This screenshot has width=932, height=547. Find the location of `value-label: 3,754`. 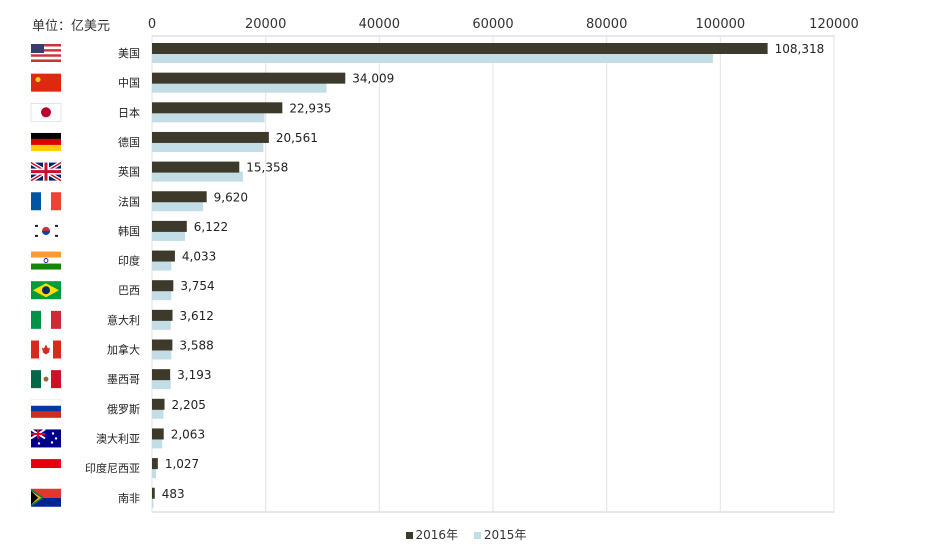

value-label: 3,754 is located at coordinates (197, 286).